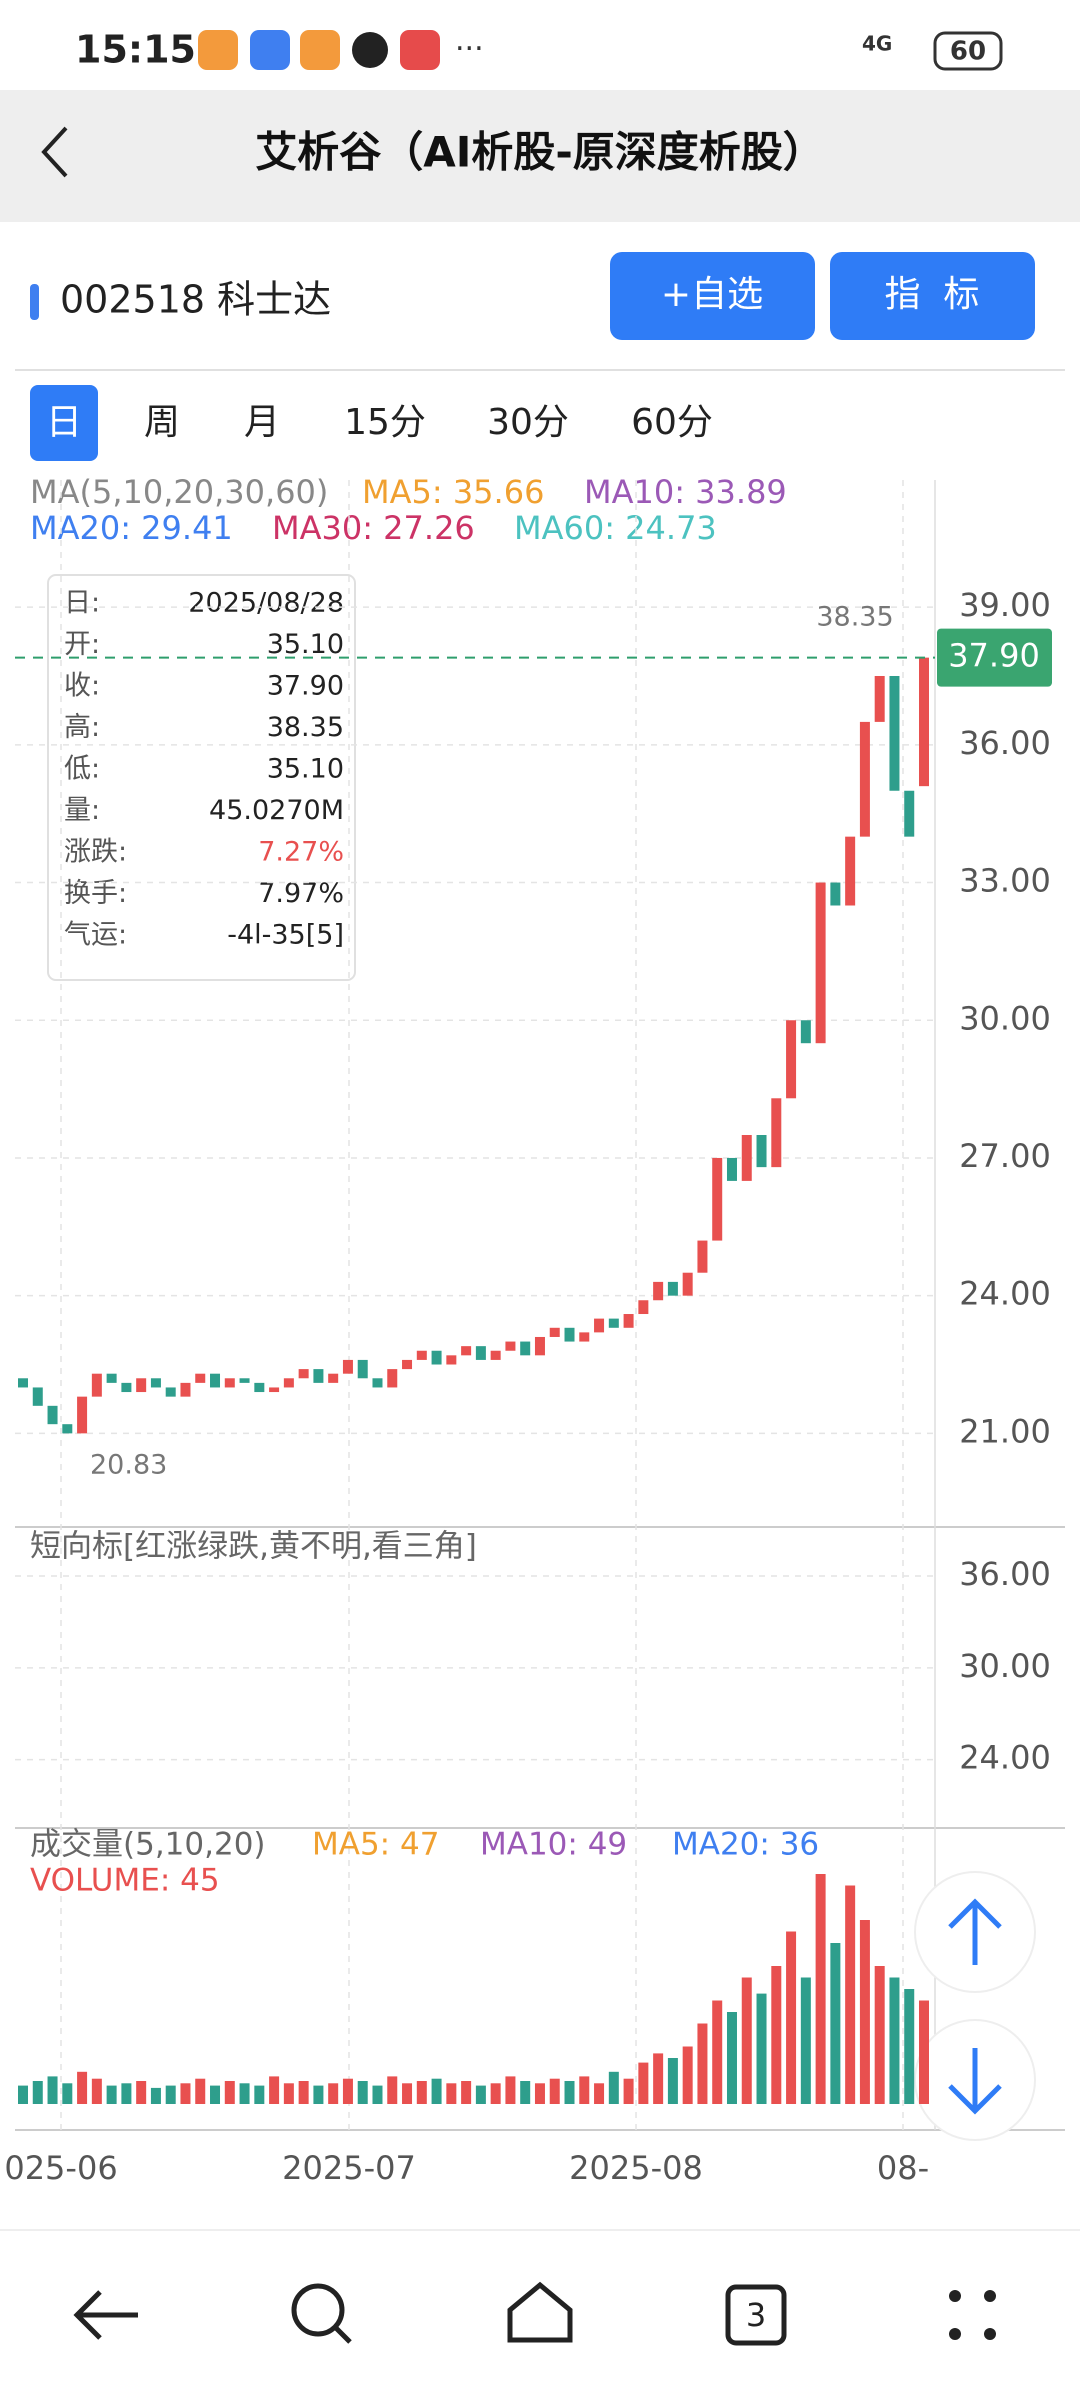 This screenshot has height=2400, width=1080. I want to click on nav-home, so click(540, 2312).